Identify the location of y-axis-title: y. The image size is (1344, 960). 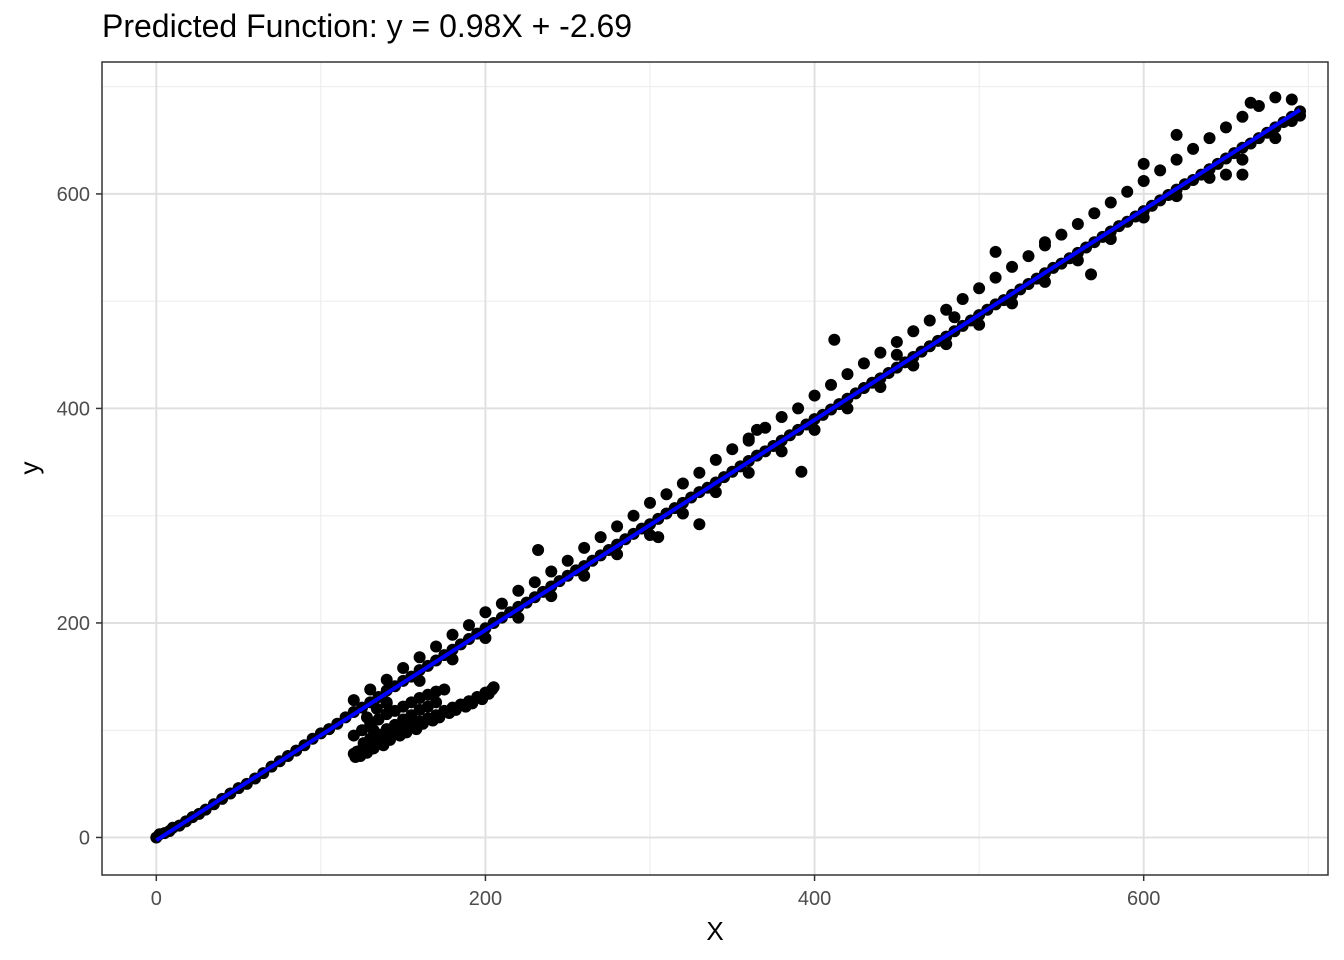
(29, 468).